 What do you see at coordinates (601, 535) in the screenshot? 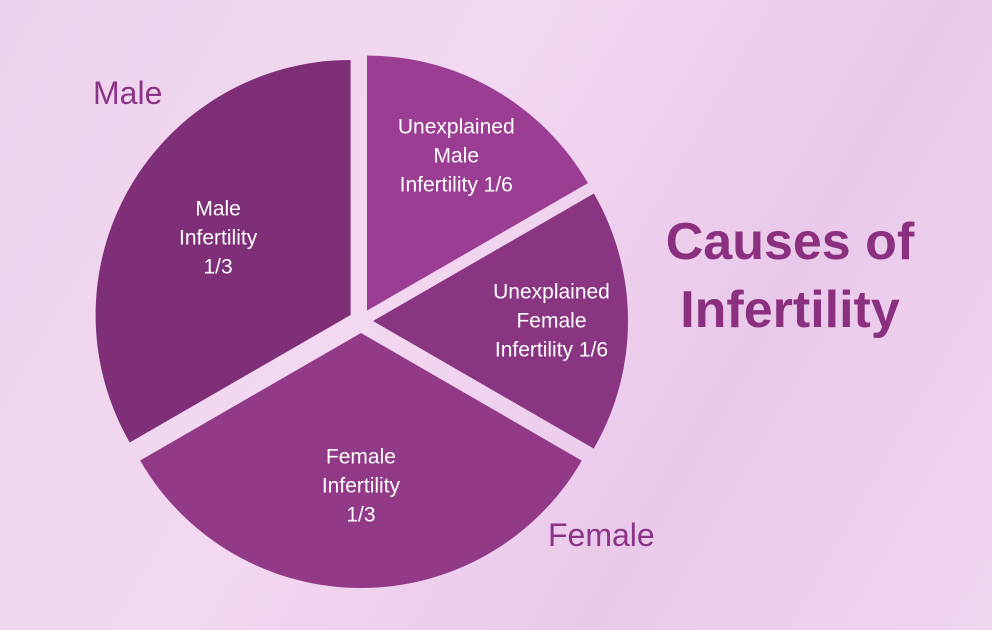
I see `annotation: Female` at bounding box center [601, 535].